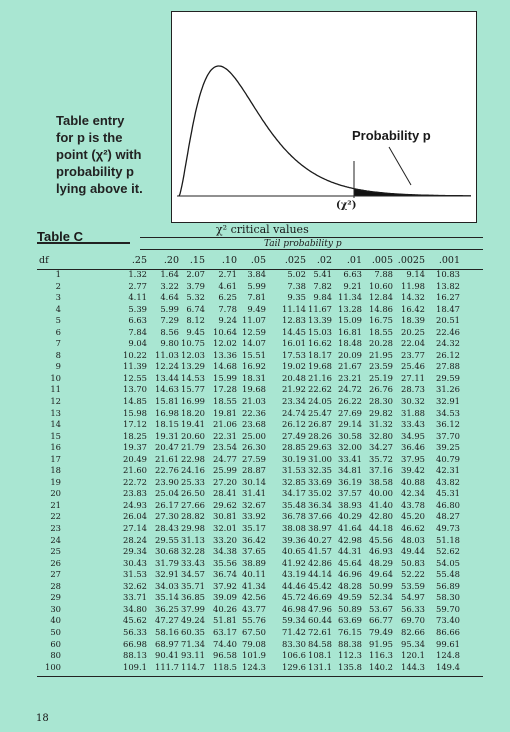 The height and width of the screenshot is (732, 510). Describe the element at coordinates (413, 377) in the screenshot. I see `value-cell: 27.11` at that location.